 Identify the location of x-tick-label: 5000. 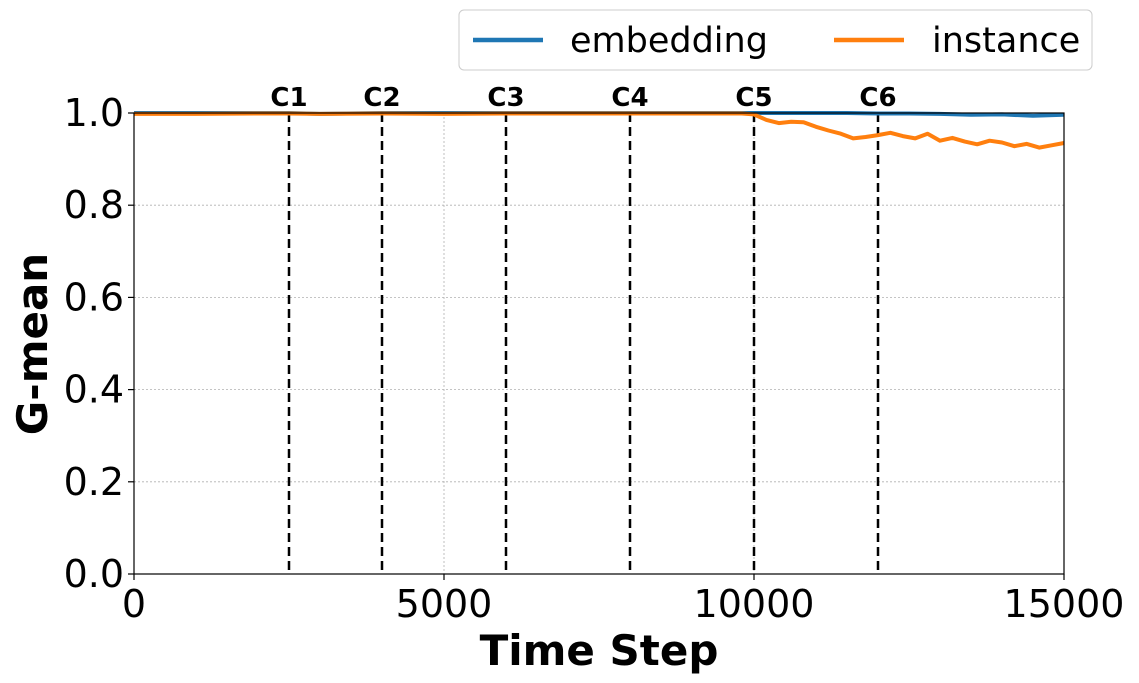
(444, 604).